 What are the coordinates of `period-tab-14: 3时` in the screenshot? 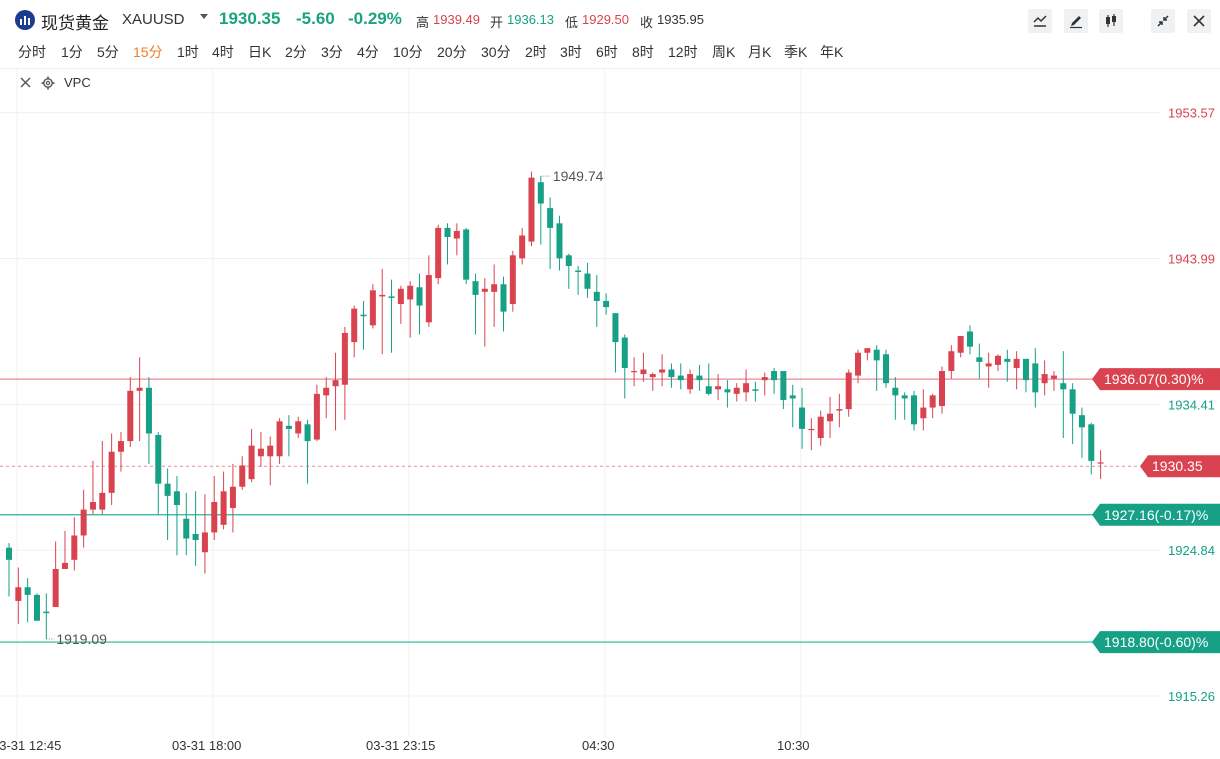 It's located at (571, 52).